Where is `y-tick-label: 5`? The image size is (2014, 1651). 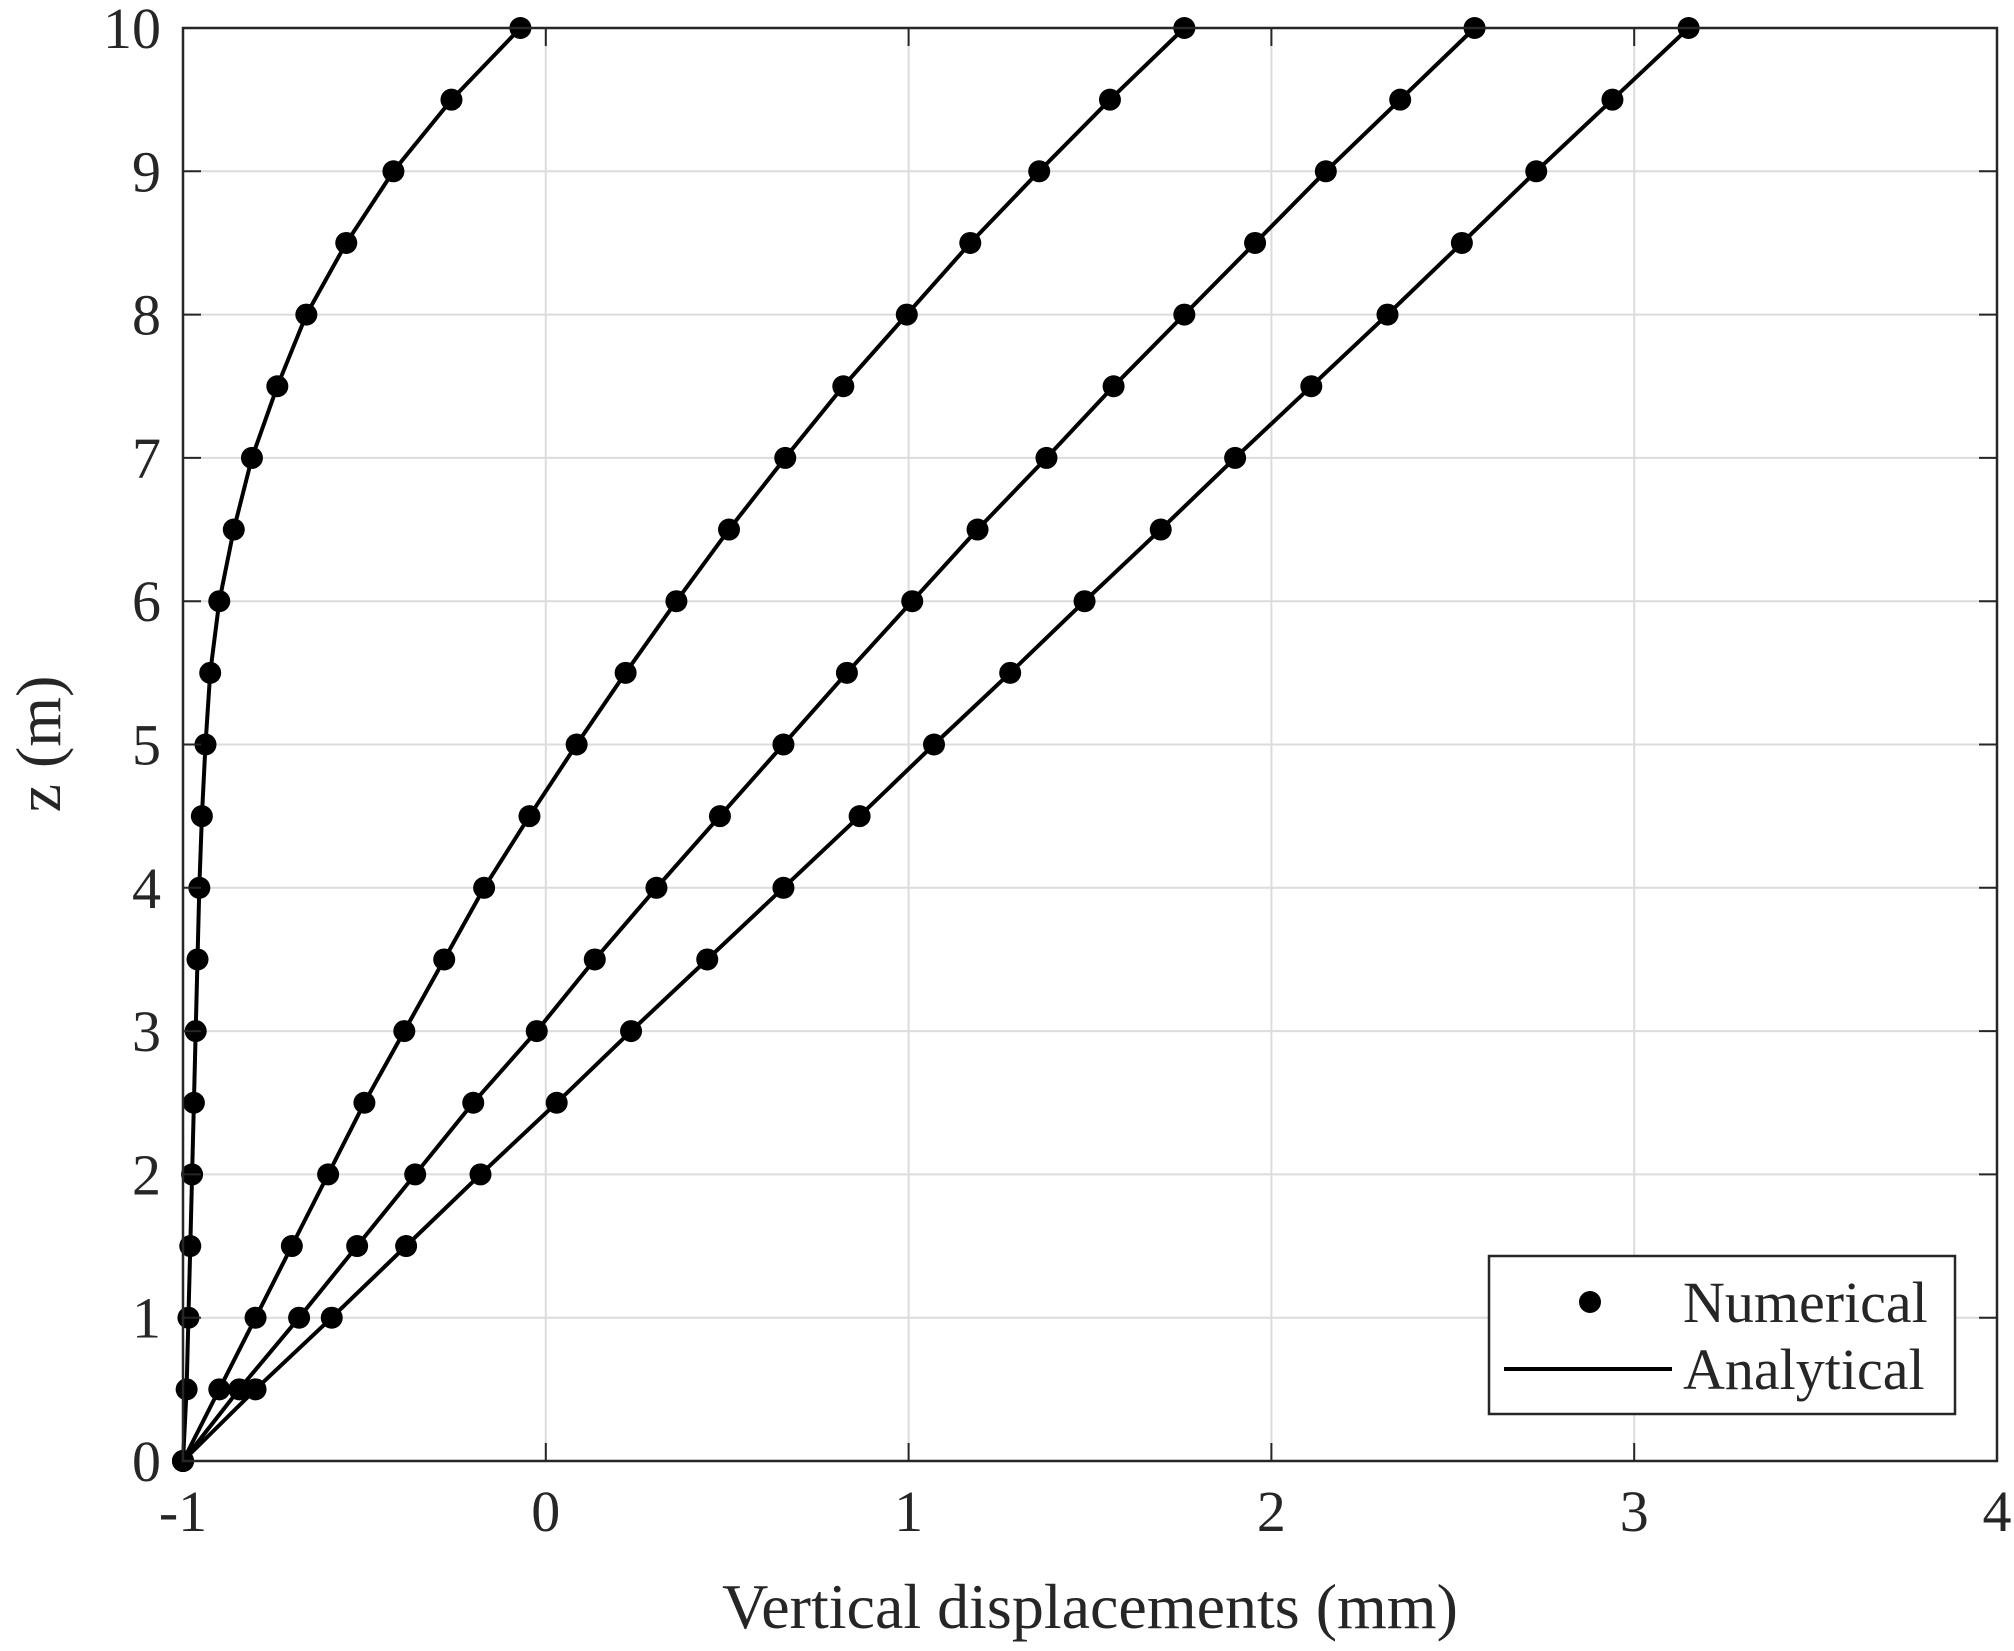
y-tick-label: 5 is located at coordinates (146, 745).